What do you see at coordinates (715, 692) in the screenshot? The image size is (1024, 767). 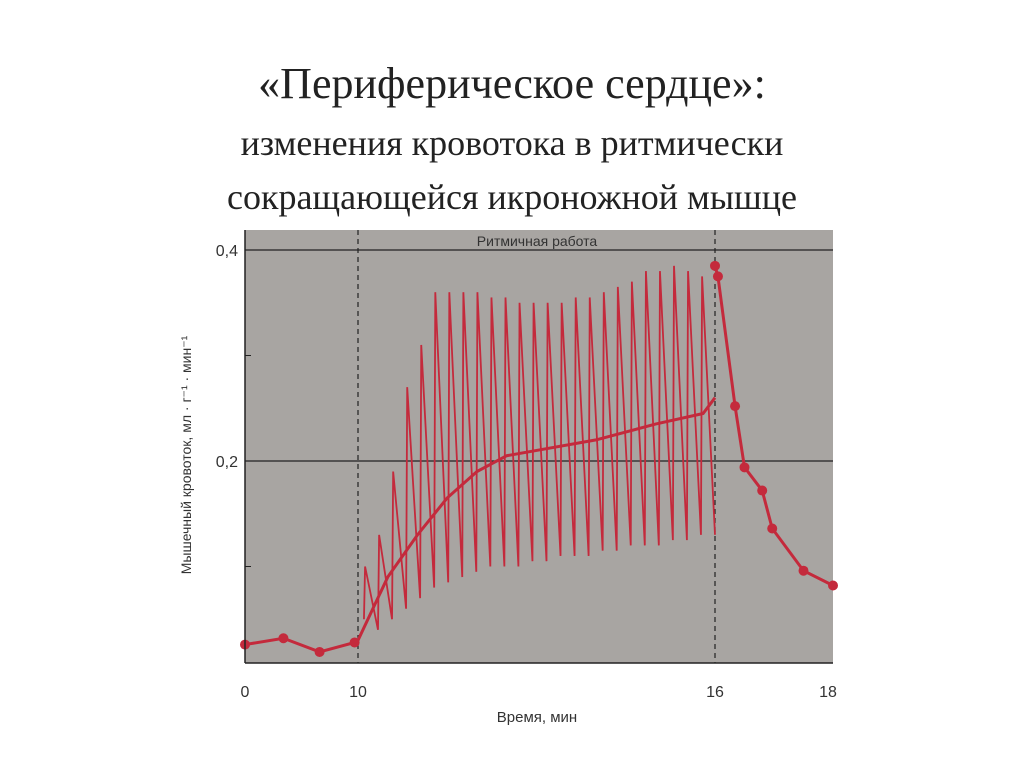 I see `x-tick-label: 16` at bounding box center [715, 692].